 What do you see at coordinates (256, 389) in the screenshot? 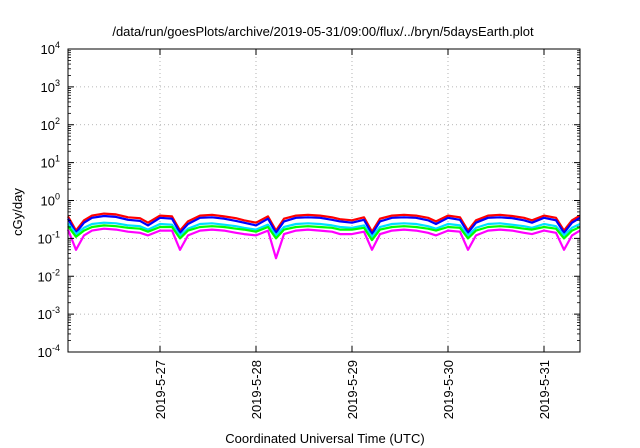
I see `x-tick-label: 2019-5-28` at bounding box center [256, 389].